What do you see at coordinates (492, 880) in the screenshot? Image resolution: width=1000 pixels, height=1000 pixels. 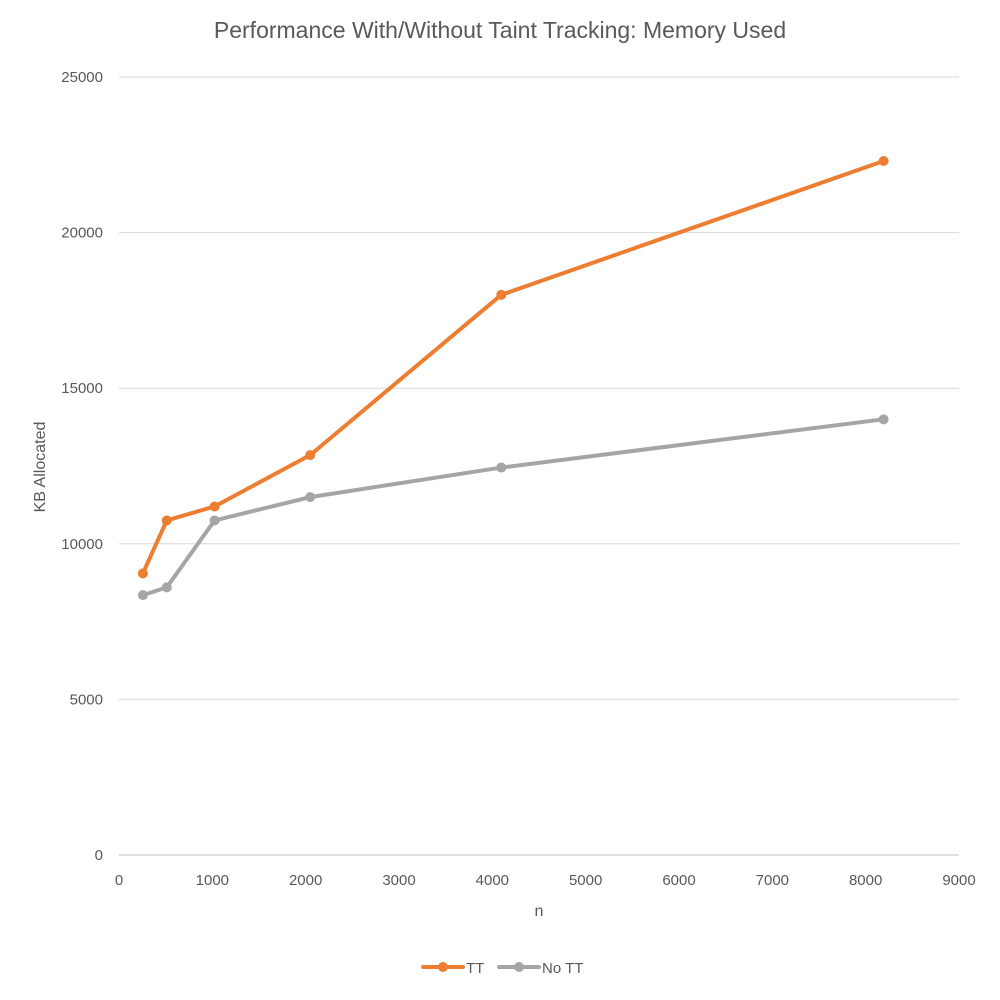 I see `x-tick-label: 4000` at bounding box center [492, 880].